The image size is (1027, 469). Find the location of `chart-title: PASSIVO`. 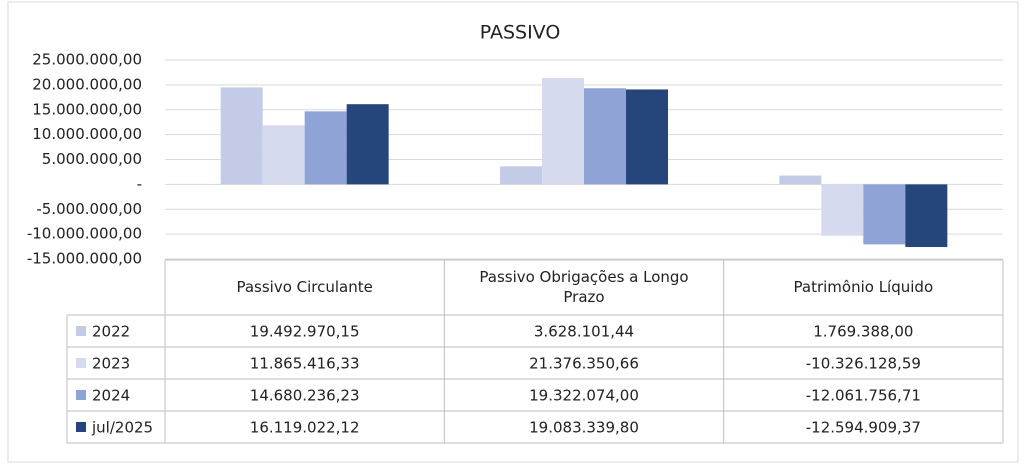

chart-title: PASSIVO is located at coordinates (520, 33).